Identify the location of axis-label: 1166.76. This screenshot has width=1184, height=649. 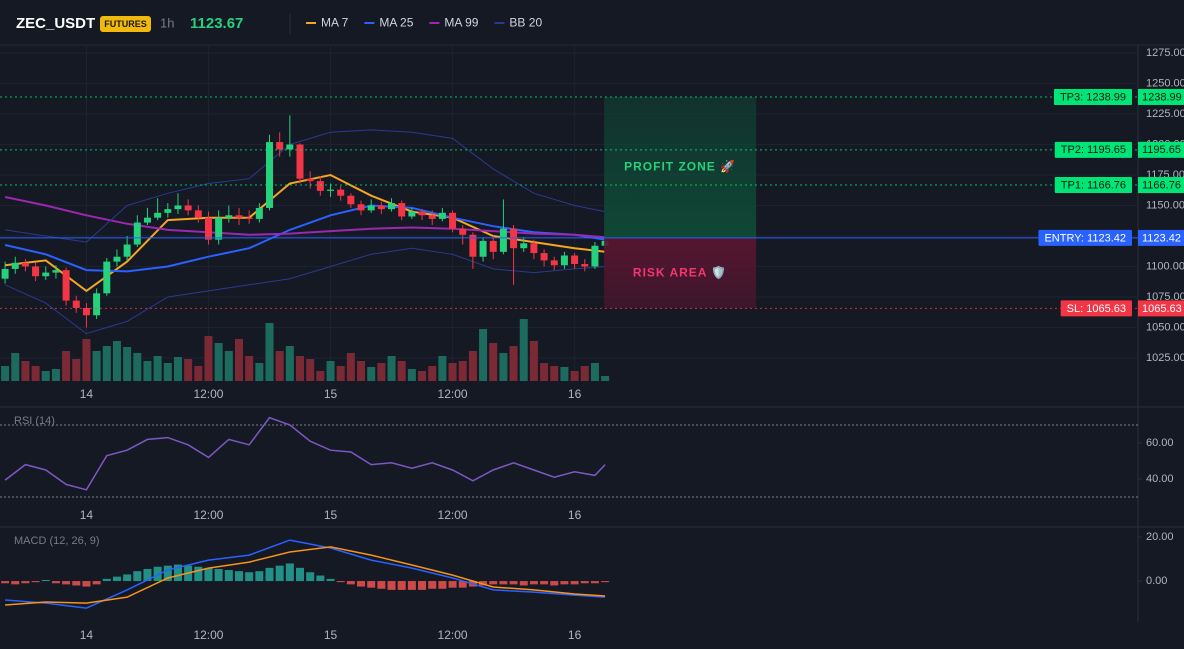
(1161, 185).